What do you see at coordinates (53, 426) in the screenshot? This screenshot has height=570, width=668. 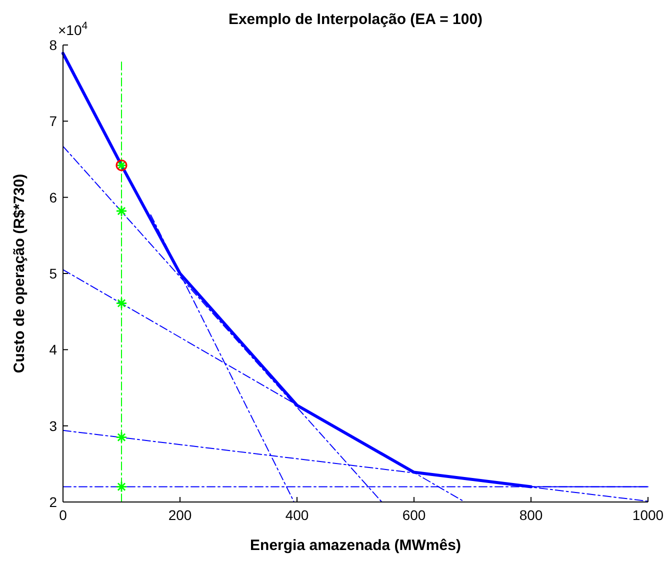 I see `y-tick-label: 3` at bounding box center [53, 426].